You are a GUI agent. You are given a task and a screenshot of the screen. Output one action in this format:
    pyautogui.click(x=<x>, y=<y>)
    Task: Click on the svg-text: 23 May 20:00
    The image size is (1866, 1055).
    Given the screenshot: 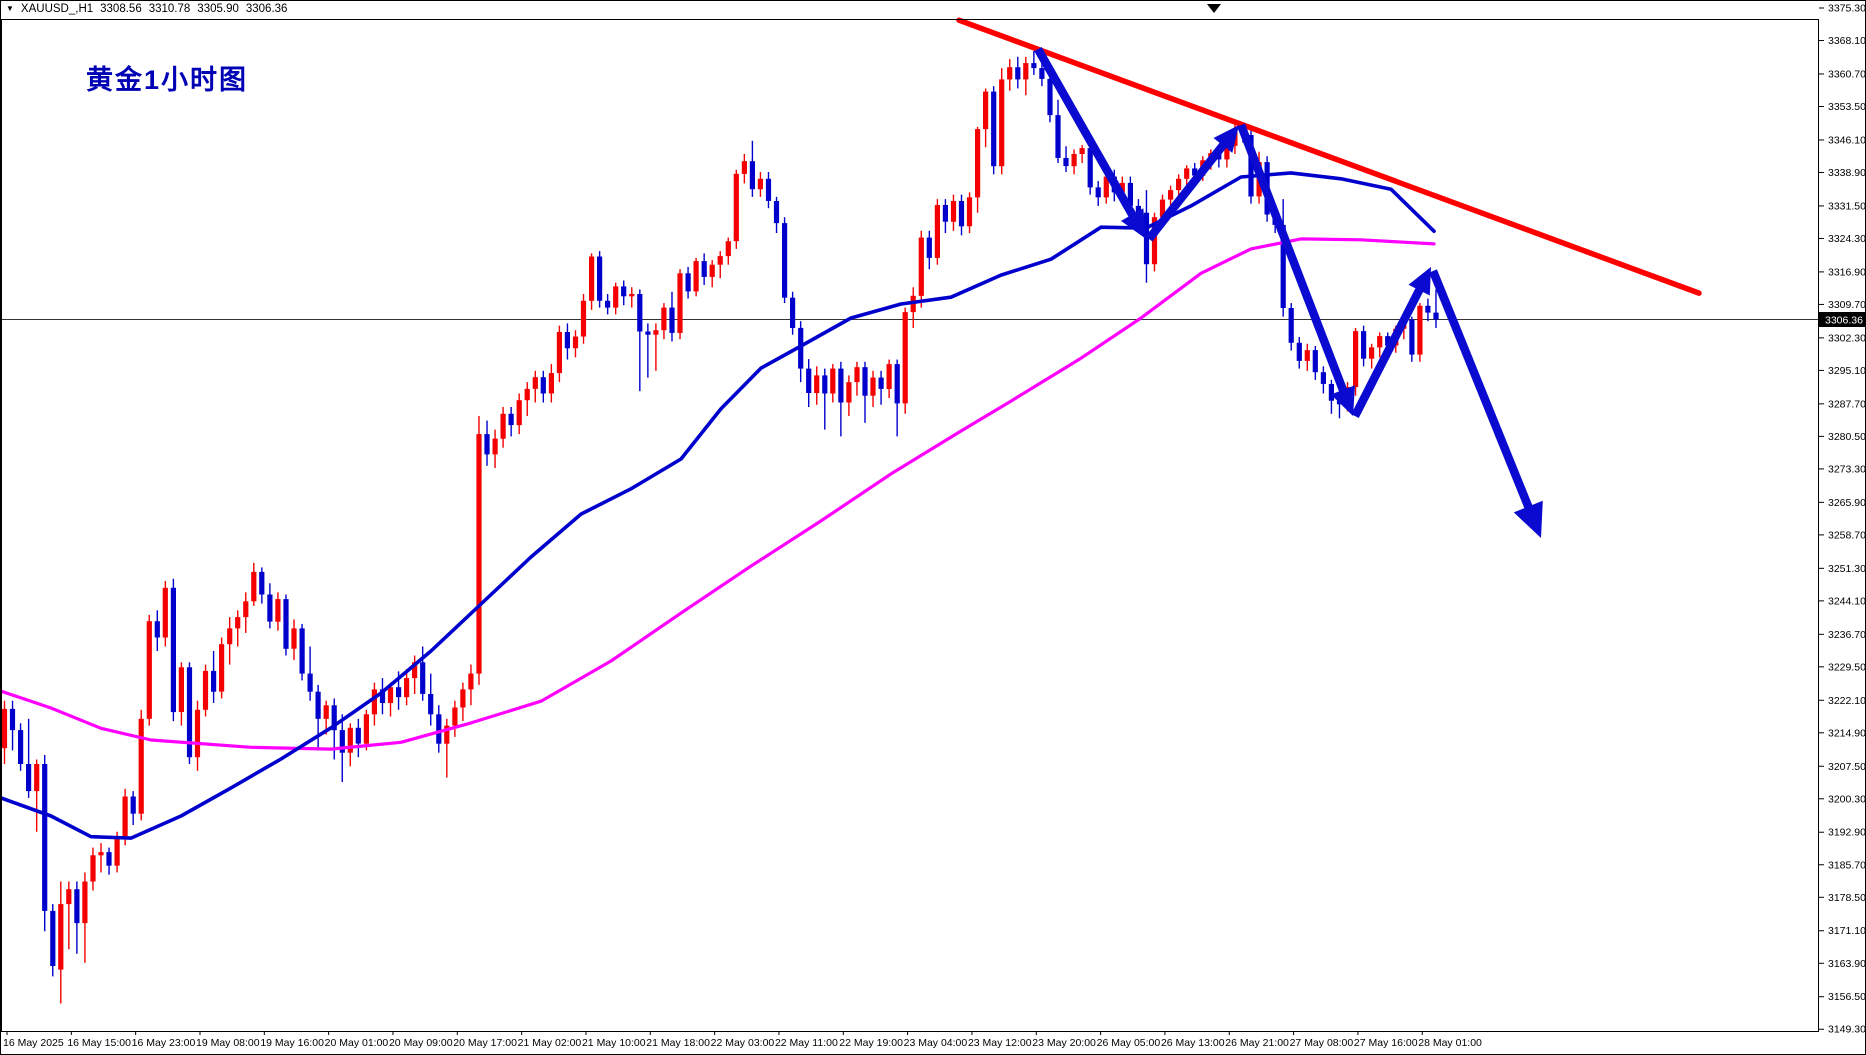 What is the action you would take?
    pyautogui.click(x=1064, y=1043)
    